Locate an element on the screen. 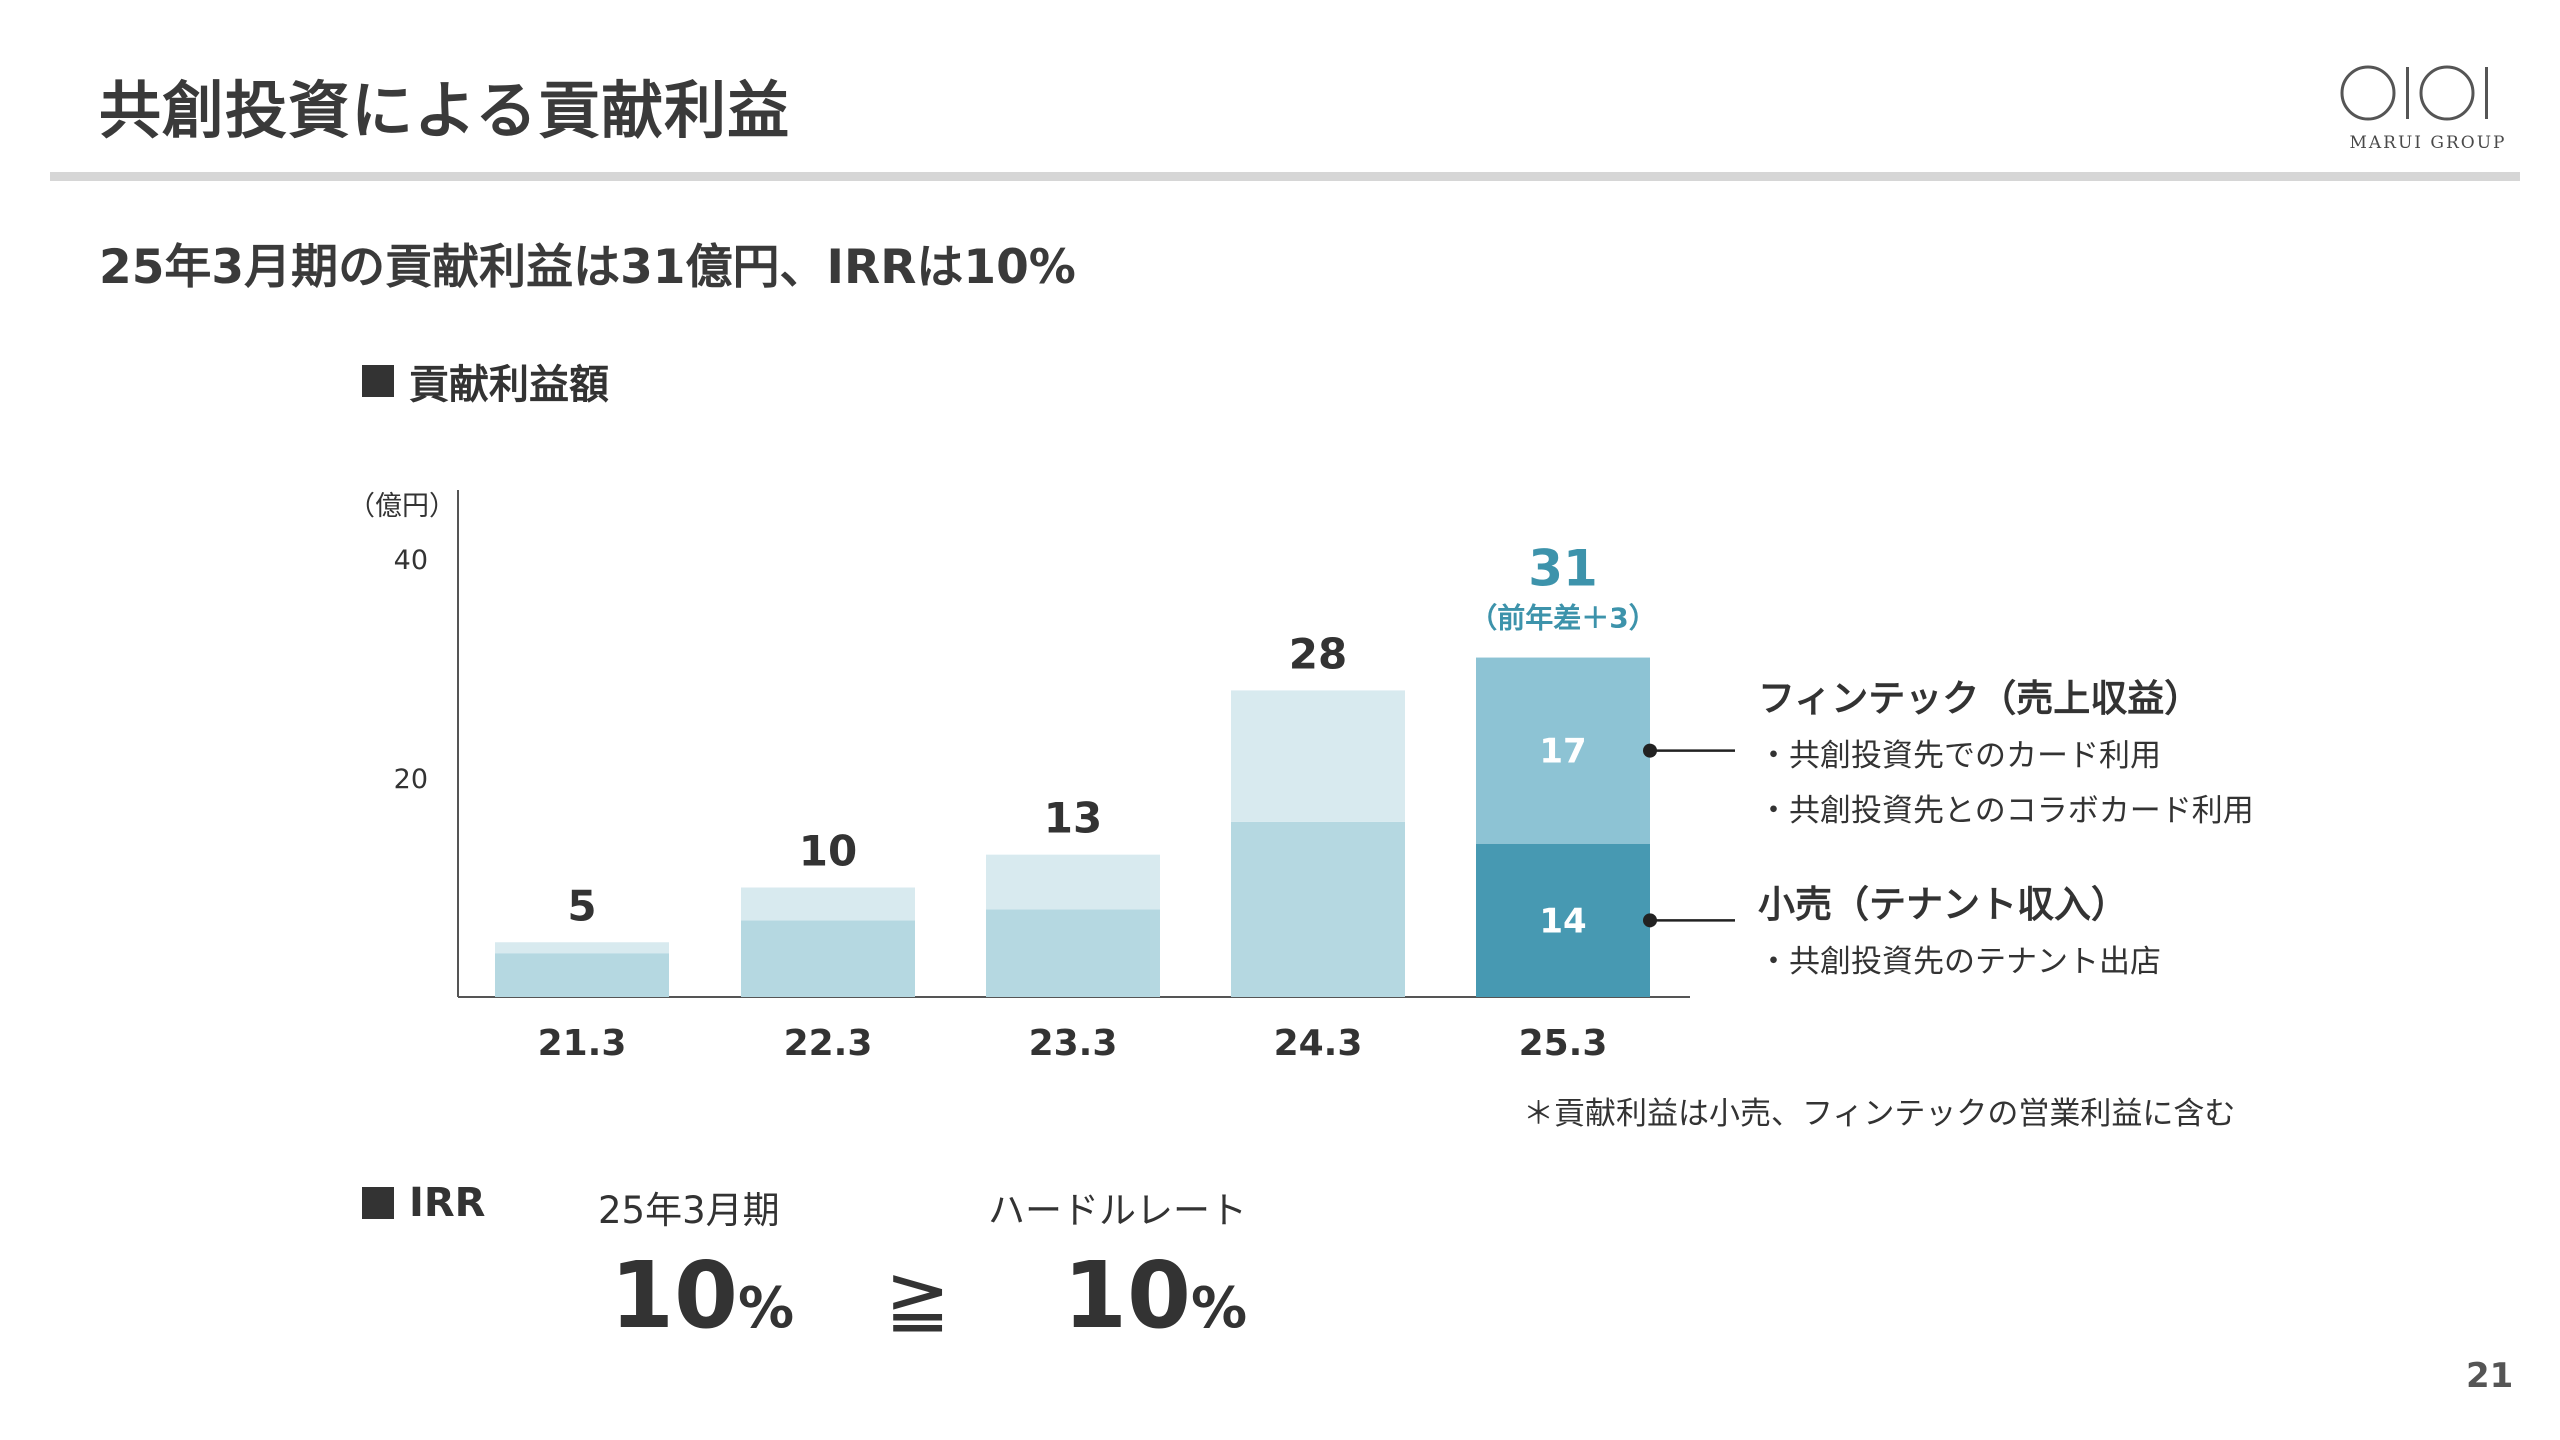 The height and width of the screenshot is (1440, 2560). x-tick-label: 25.3 is located at coordinates (1563, 1043).